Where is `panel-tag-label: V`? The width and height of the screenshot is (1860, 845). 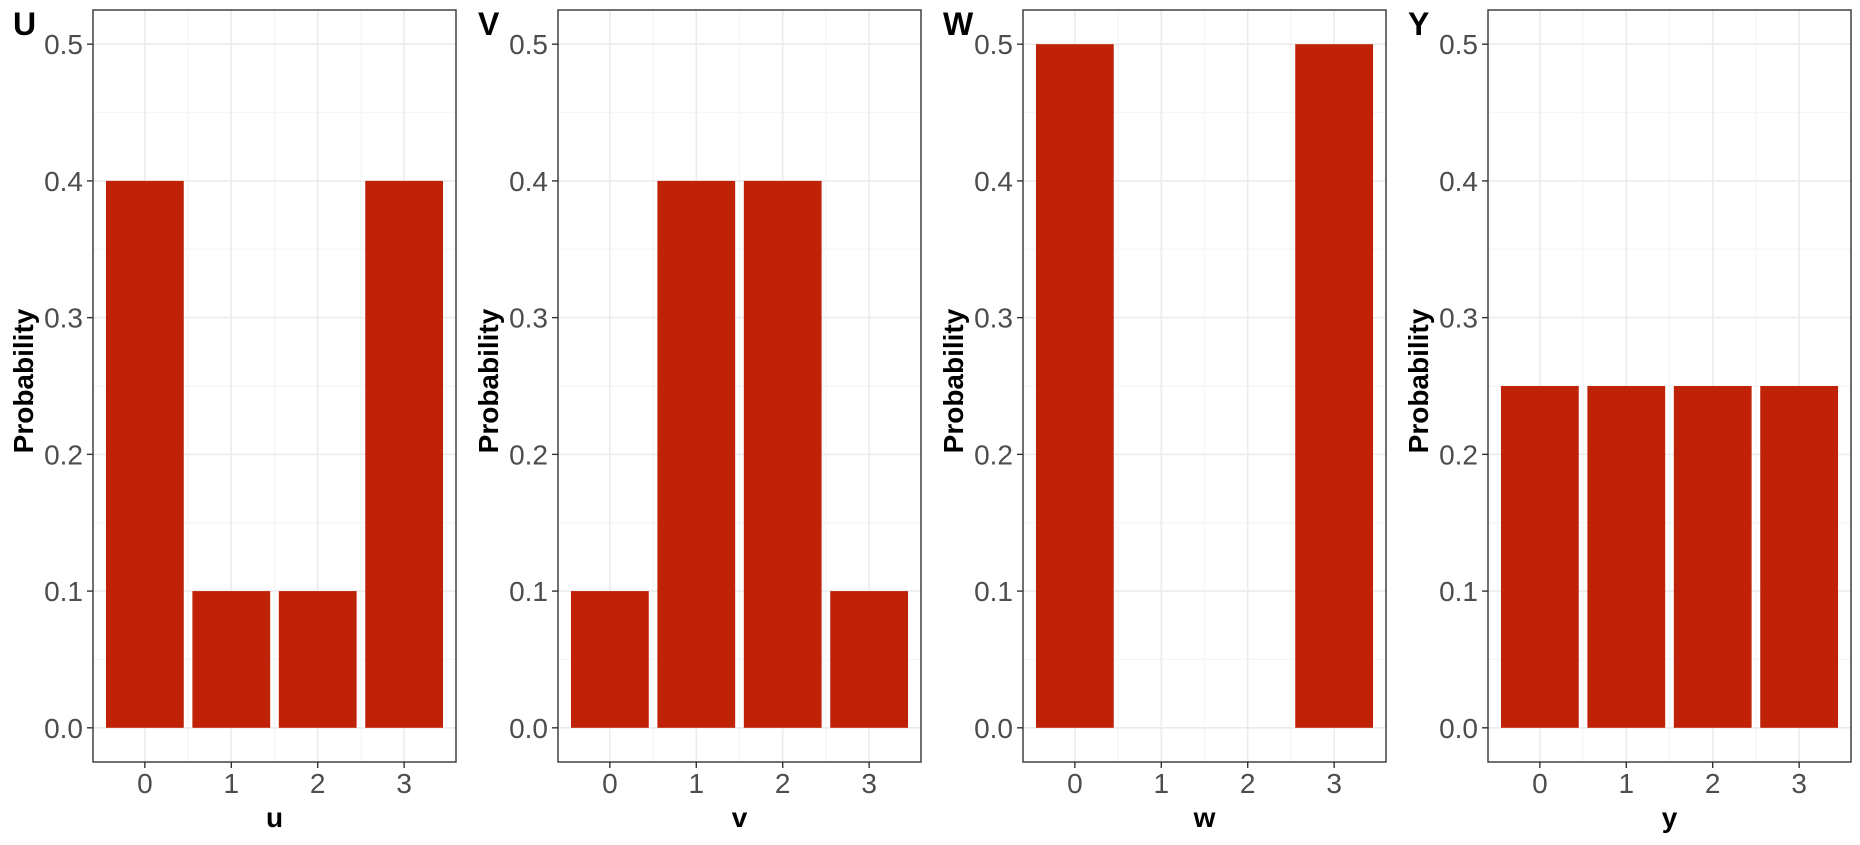
panel-tag-label: V is located at coordinates (489, 24).